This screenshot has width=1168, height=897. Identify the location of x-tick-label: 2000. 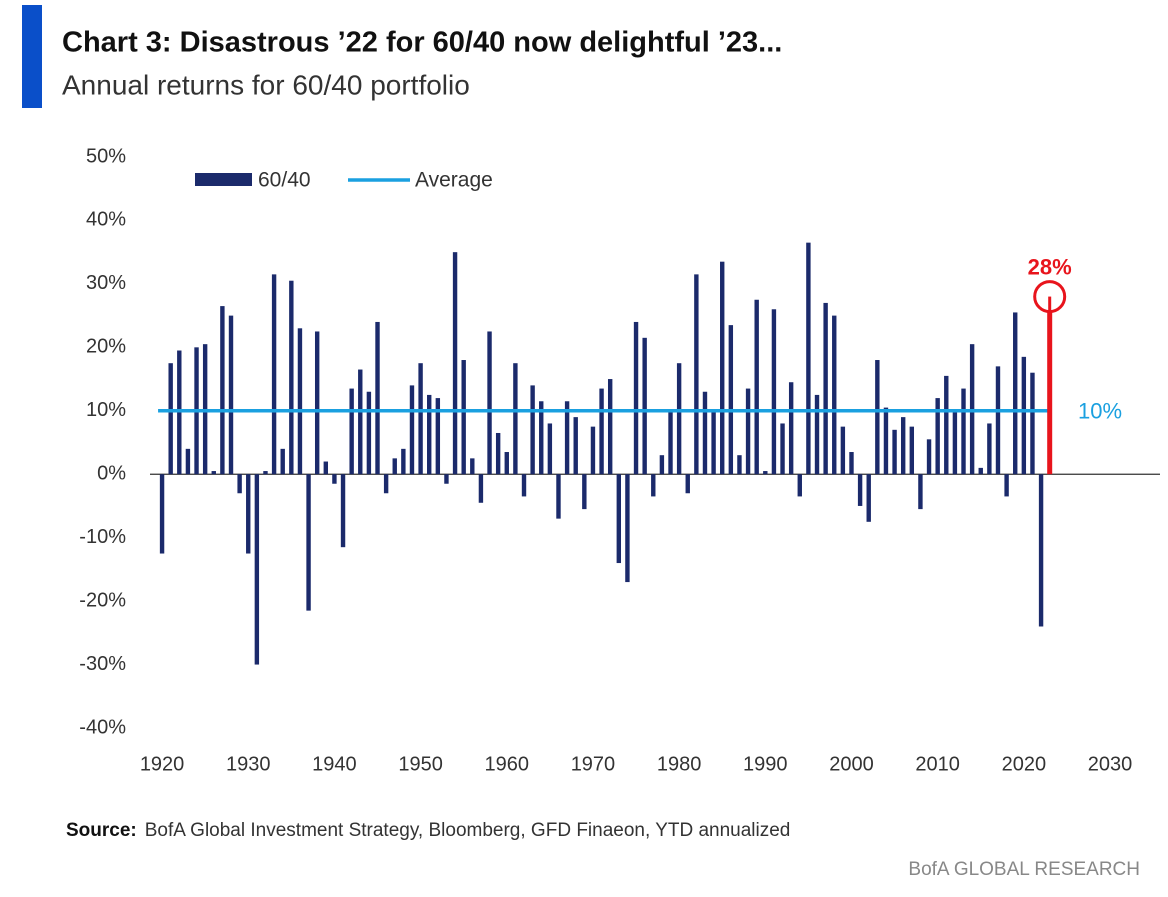
(851, 764).